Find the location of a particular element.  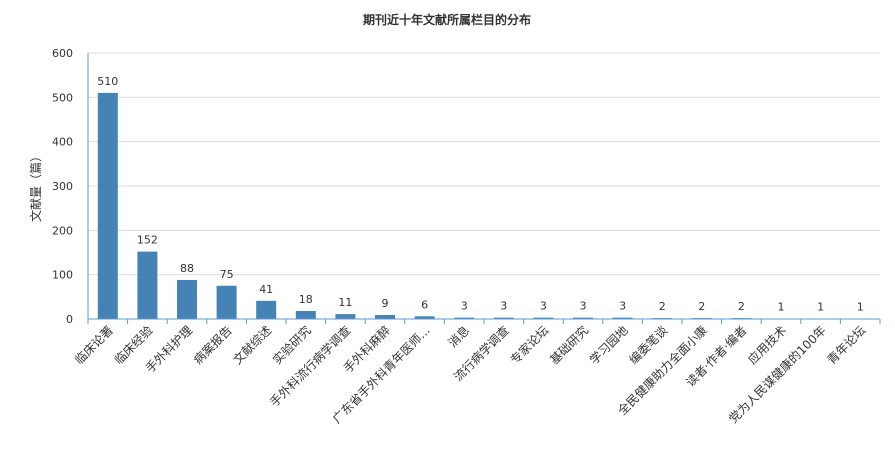

data-label: 75 is located at coordinates (227, 274).